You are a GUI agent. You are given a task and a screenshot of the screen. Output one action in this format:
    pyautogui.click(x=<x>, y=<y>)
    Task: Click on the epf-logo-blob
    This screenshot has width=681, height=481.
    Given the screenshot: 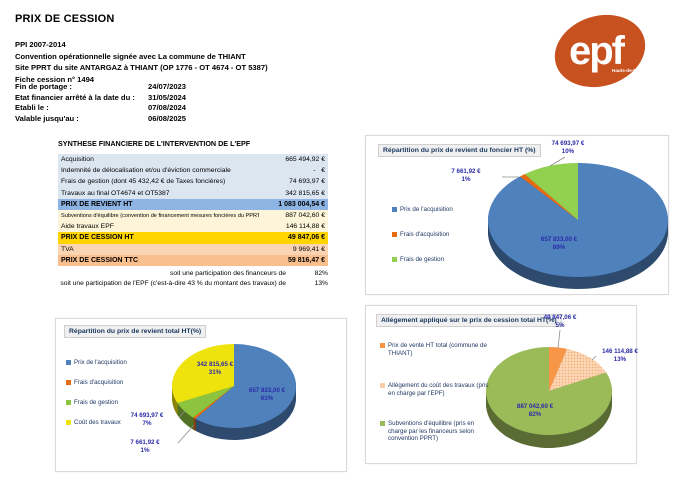 What is the action you would take?
    pyautogui.click(x=600, y=51)
    